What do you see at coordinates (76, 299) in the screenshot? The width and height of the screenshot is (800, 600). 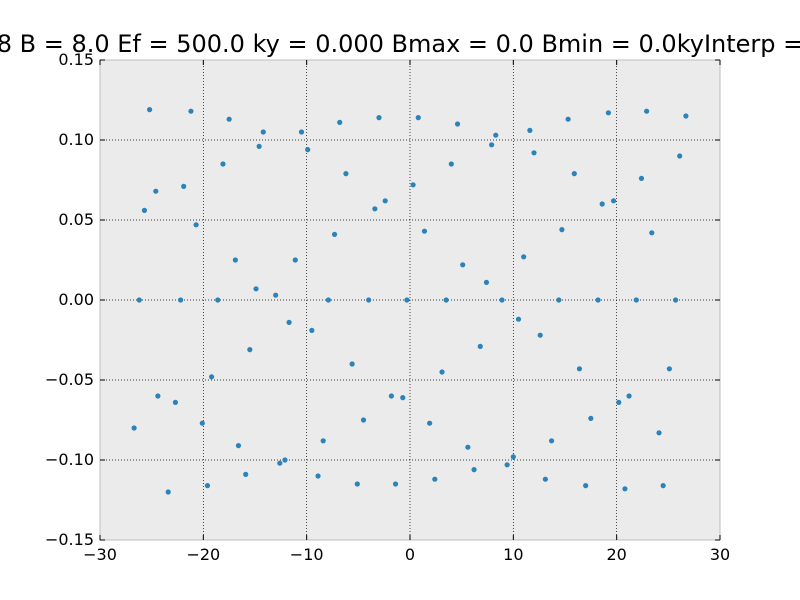 I see `y-tick-label: 0.00` at bounding box center [76, 299].